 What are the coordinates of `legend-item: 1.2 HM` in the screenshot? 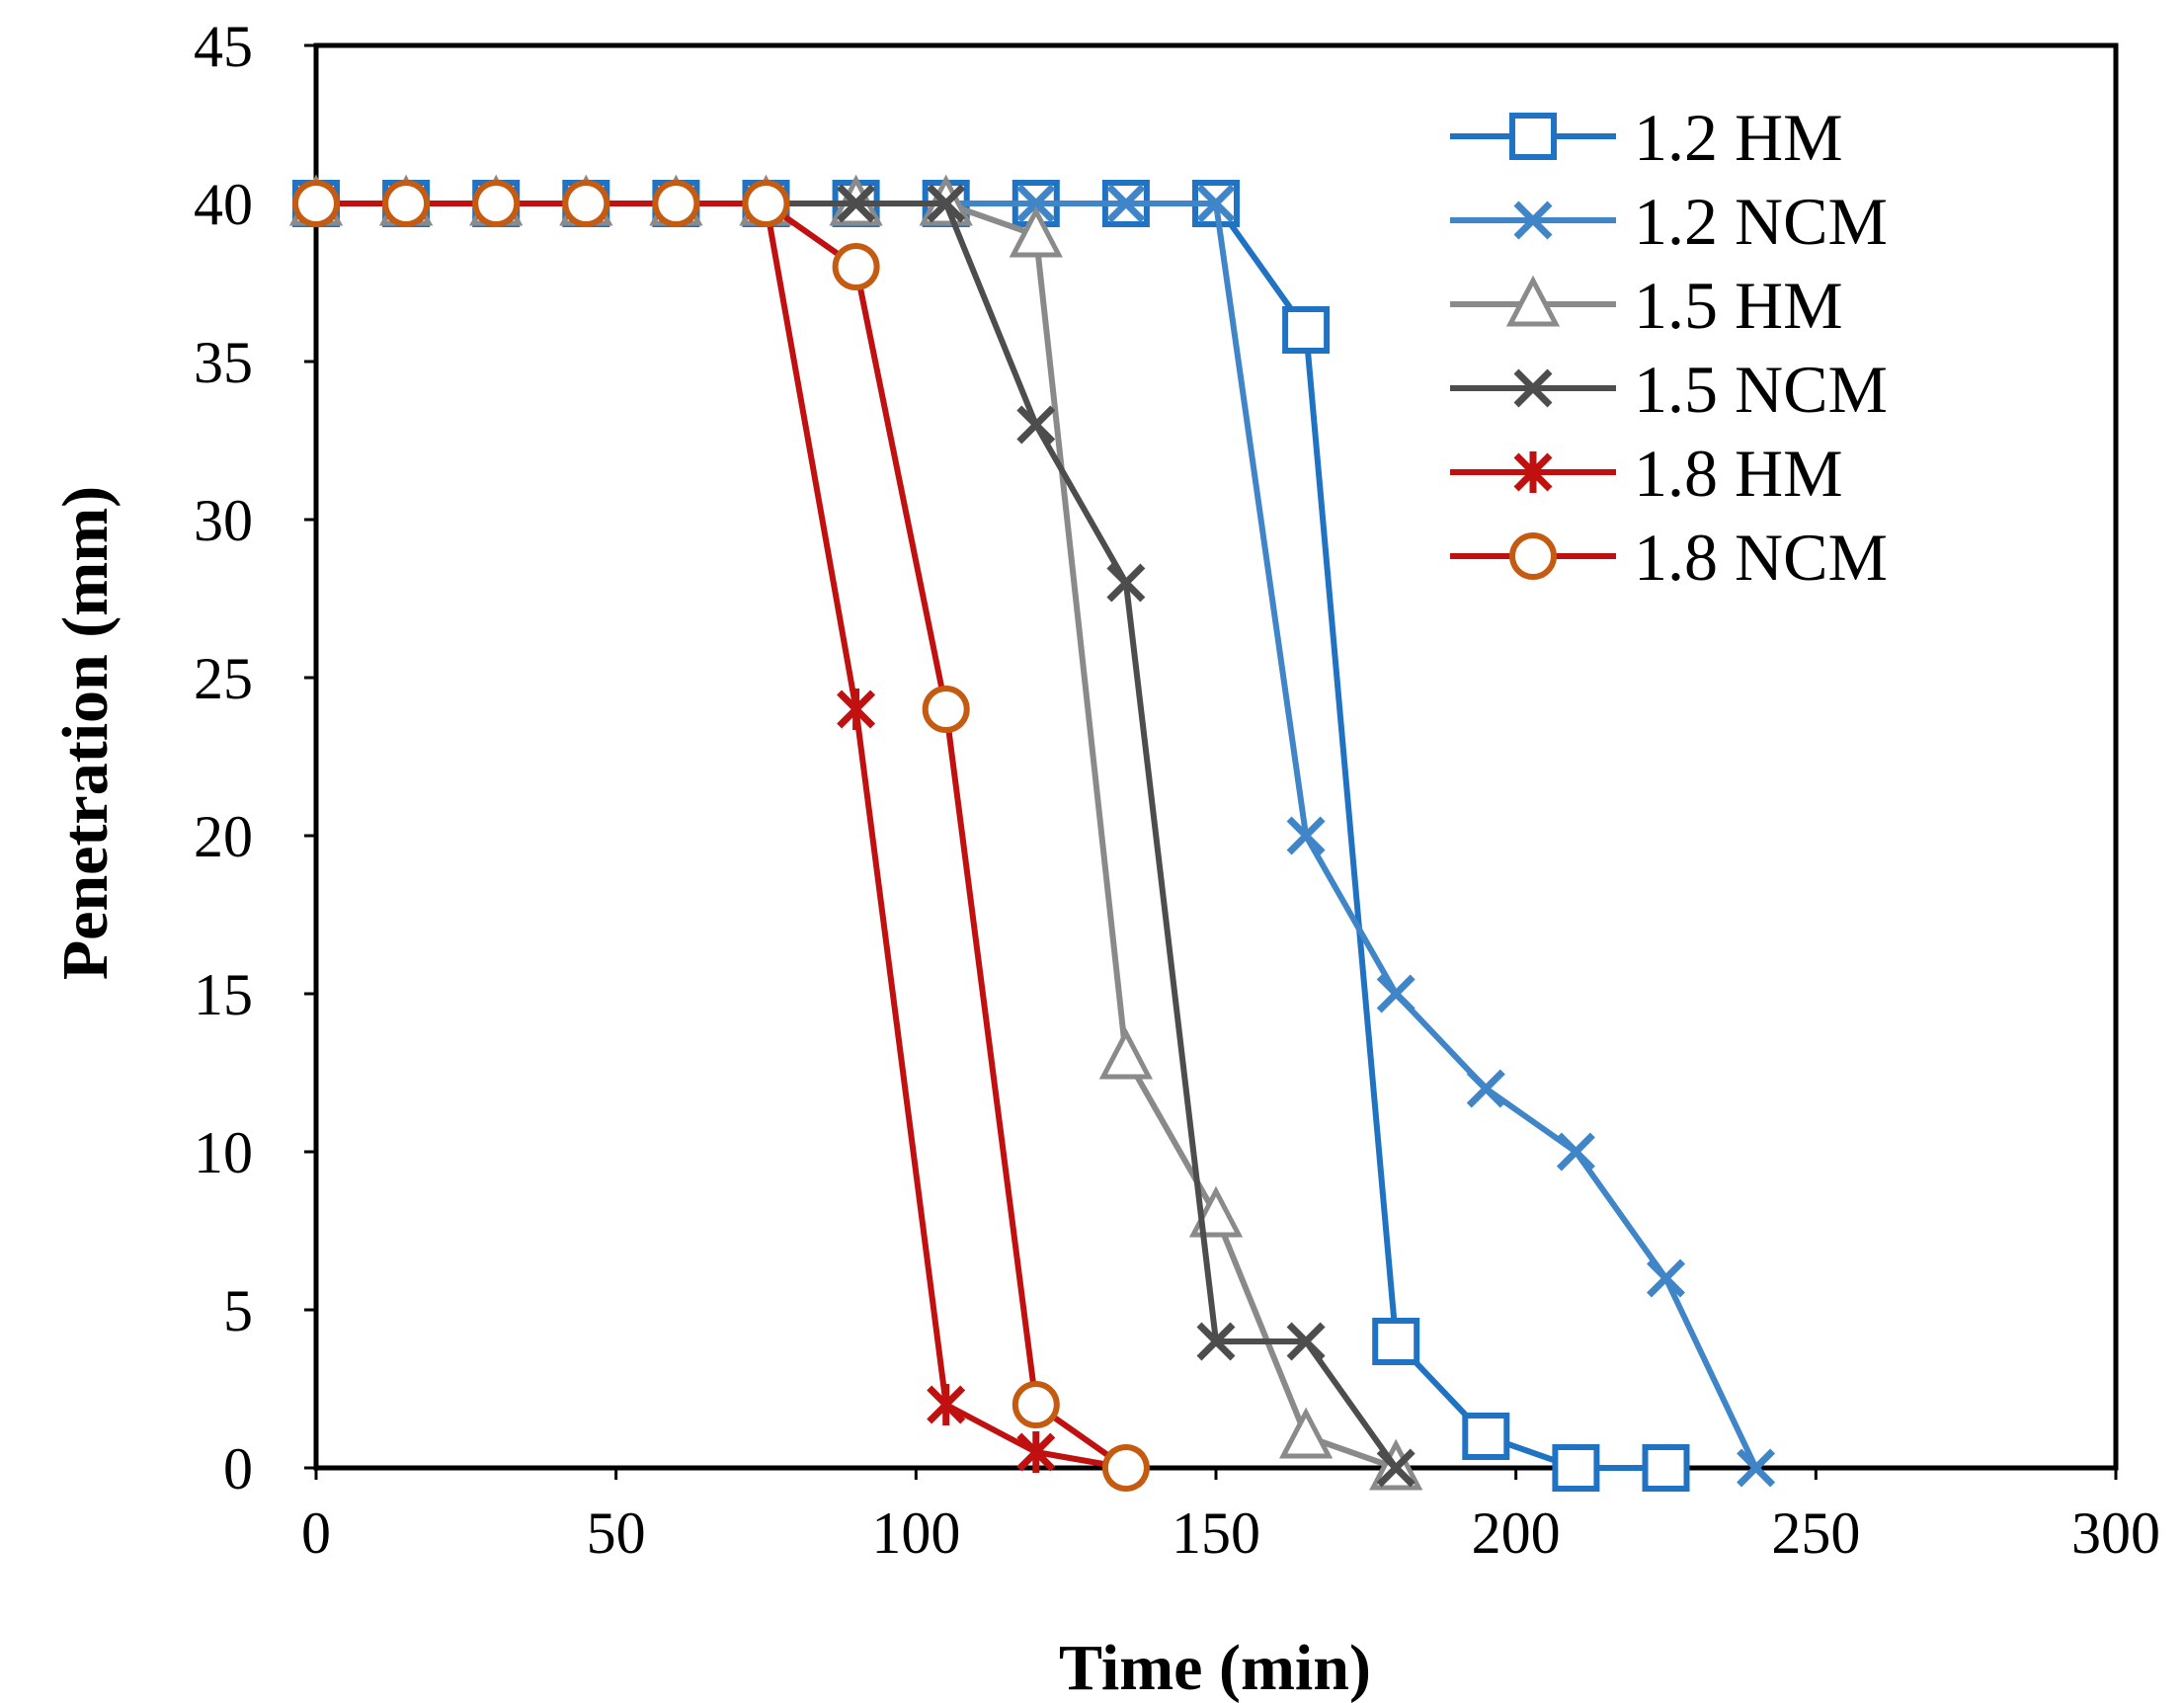 It's located at (1646, 138).